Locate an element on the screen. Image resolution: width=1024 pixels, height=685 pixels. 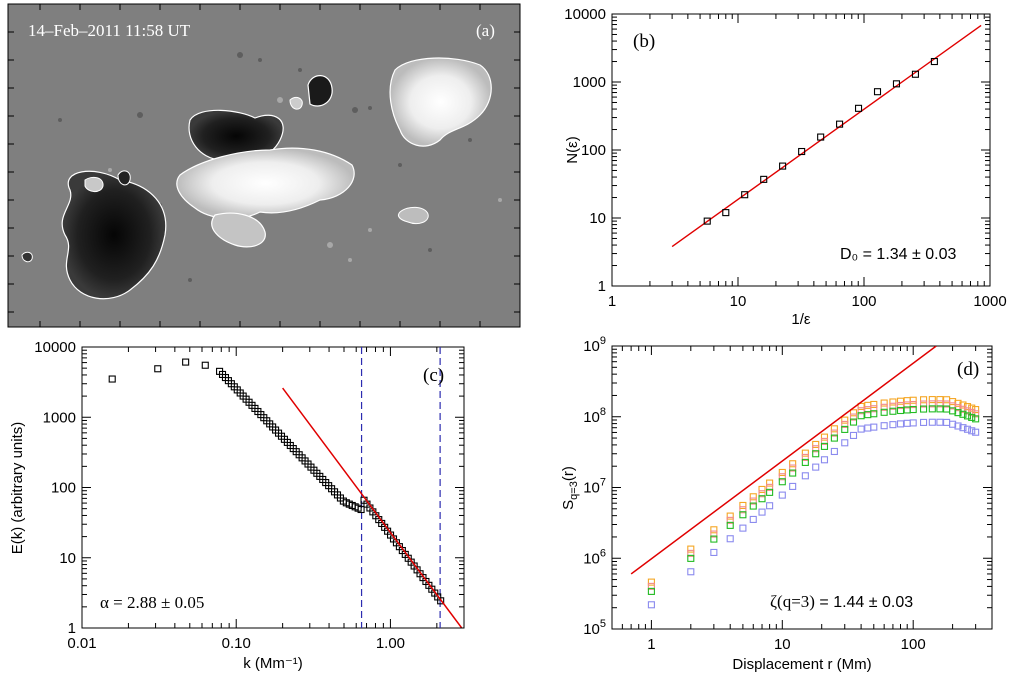
x-axis-label-d: Displacement r (Mm) is located at coordinates (801, 664).